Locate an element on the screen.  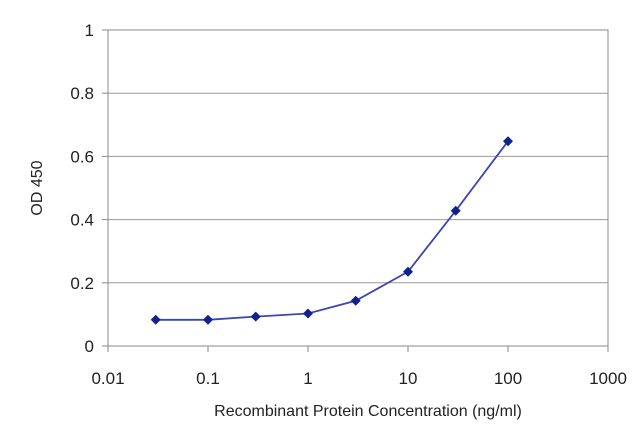
y-tick-label: 0.4 is located at coordinates (82, 220).